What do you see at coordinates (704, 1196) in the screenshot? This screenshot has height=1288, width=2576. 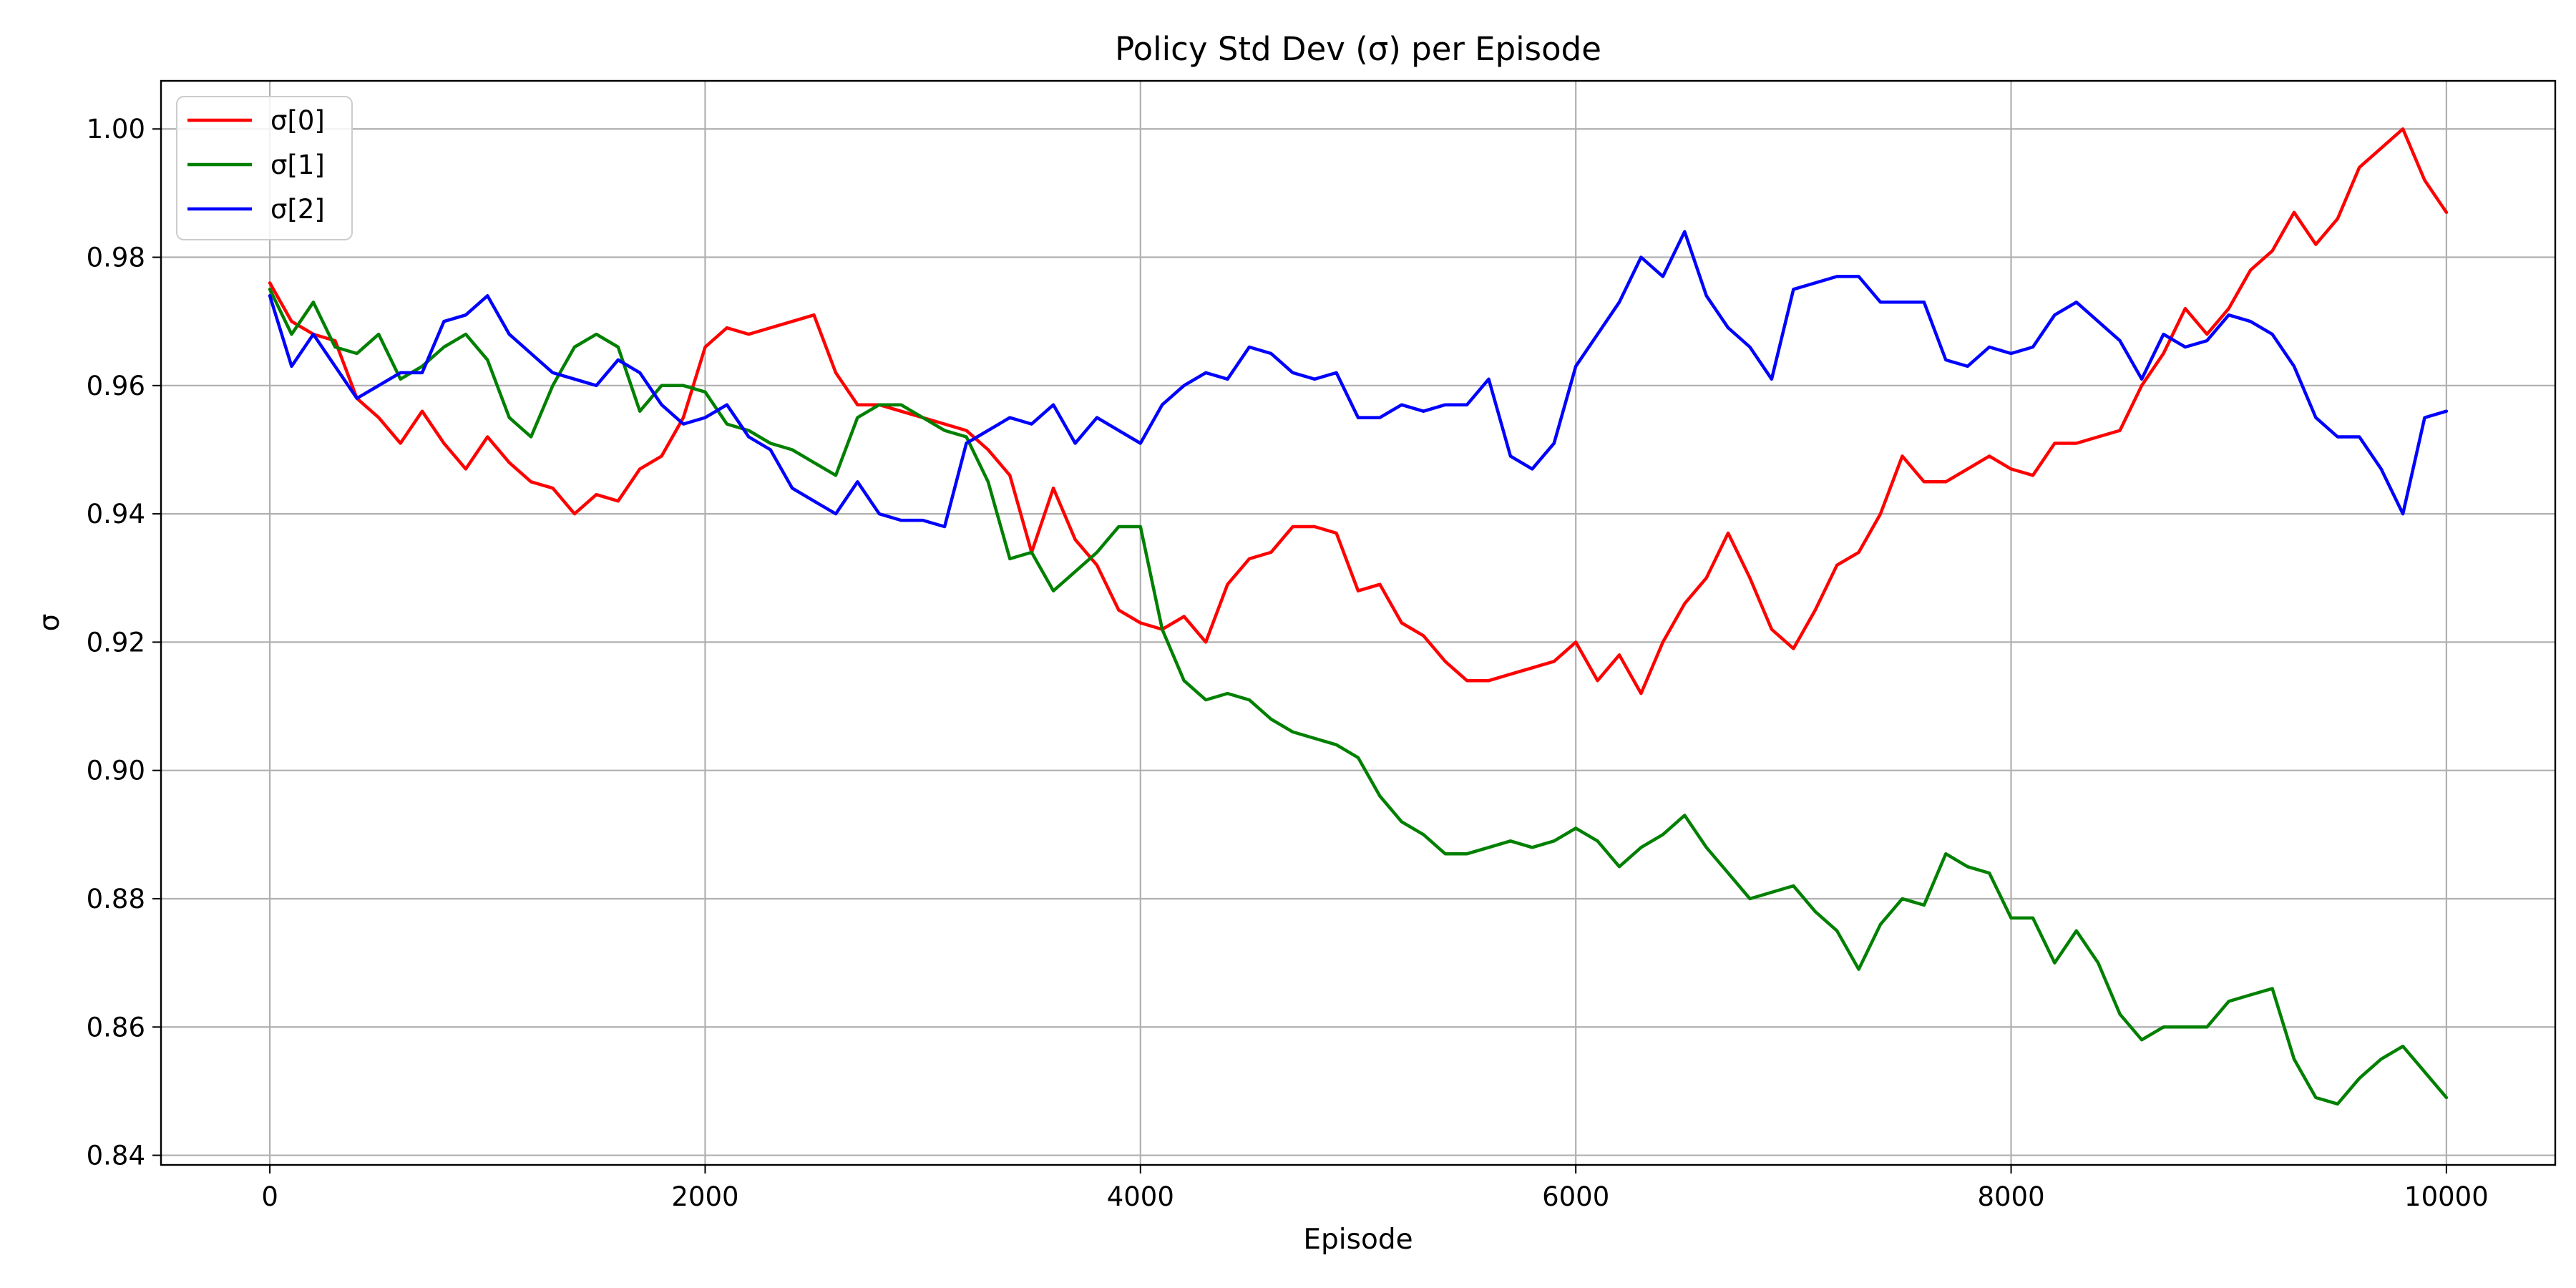 I see `x-tick-label: 2000` at bounding box center [704, 1196].